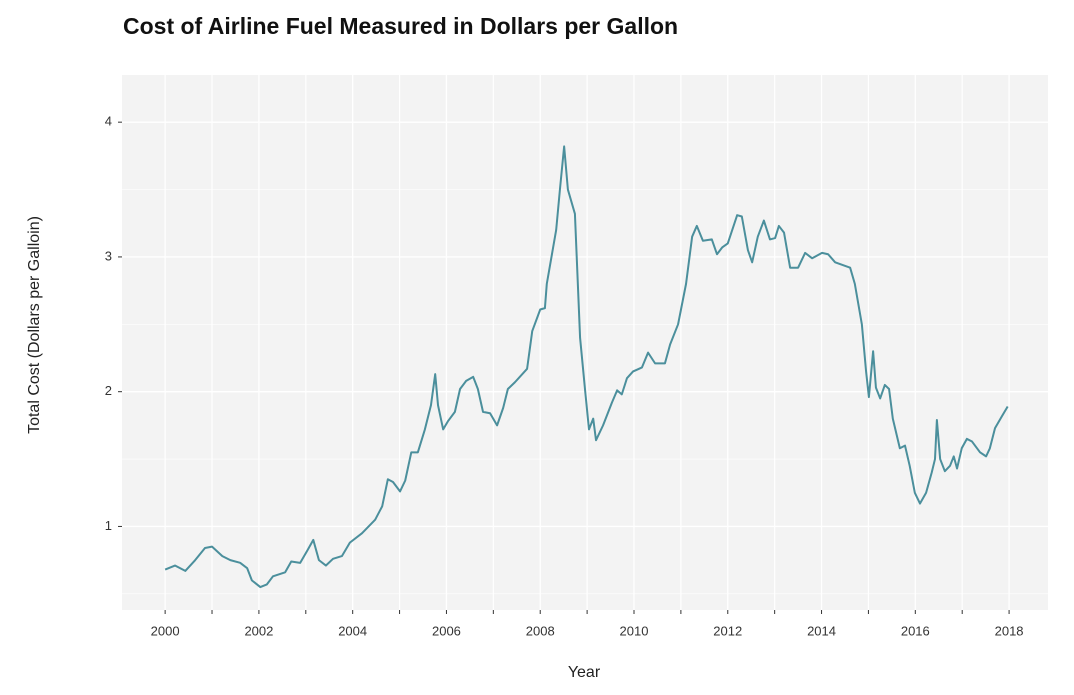 This screenshot has width=1074, height=695. Describe the element at coordinates (258, 630) in the screenshot. I see `x-tick-label: 2002` at that location.